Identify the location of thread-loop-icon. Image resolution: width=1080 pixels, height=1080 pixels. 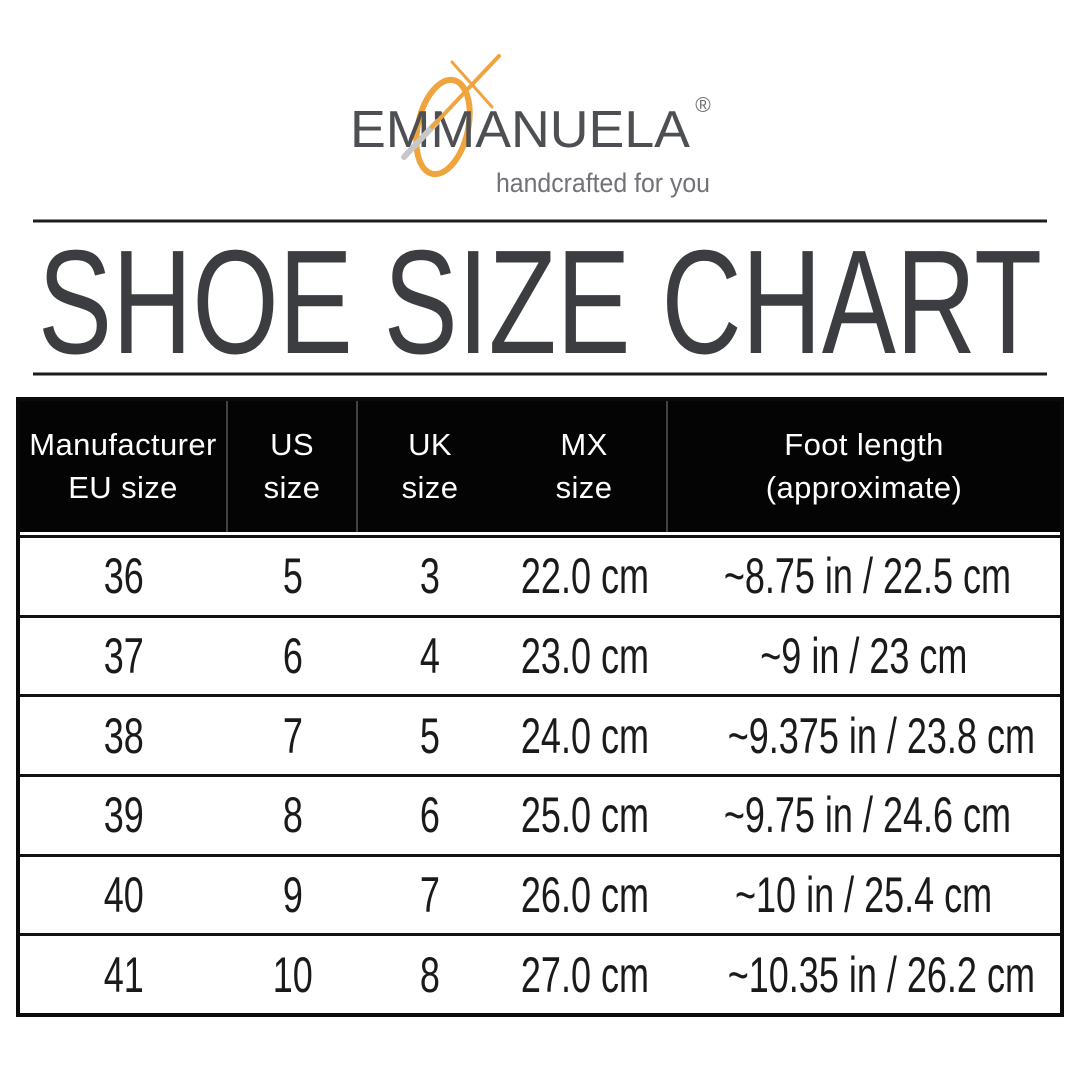
(443, 127).